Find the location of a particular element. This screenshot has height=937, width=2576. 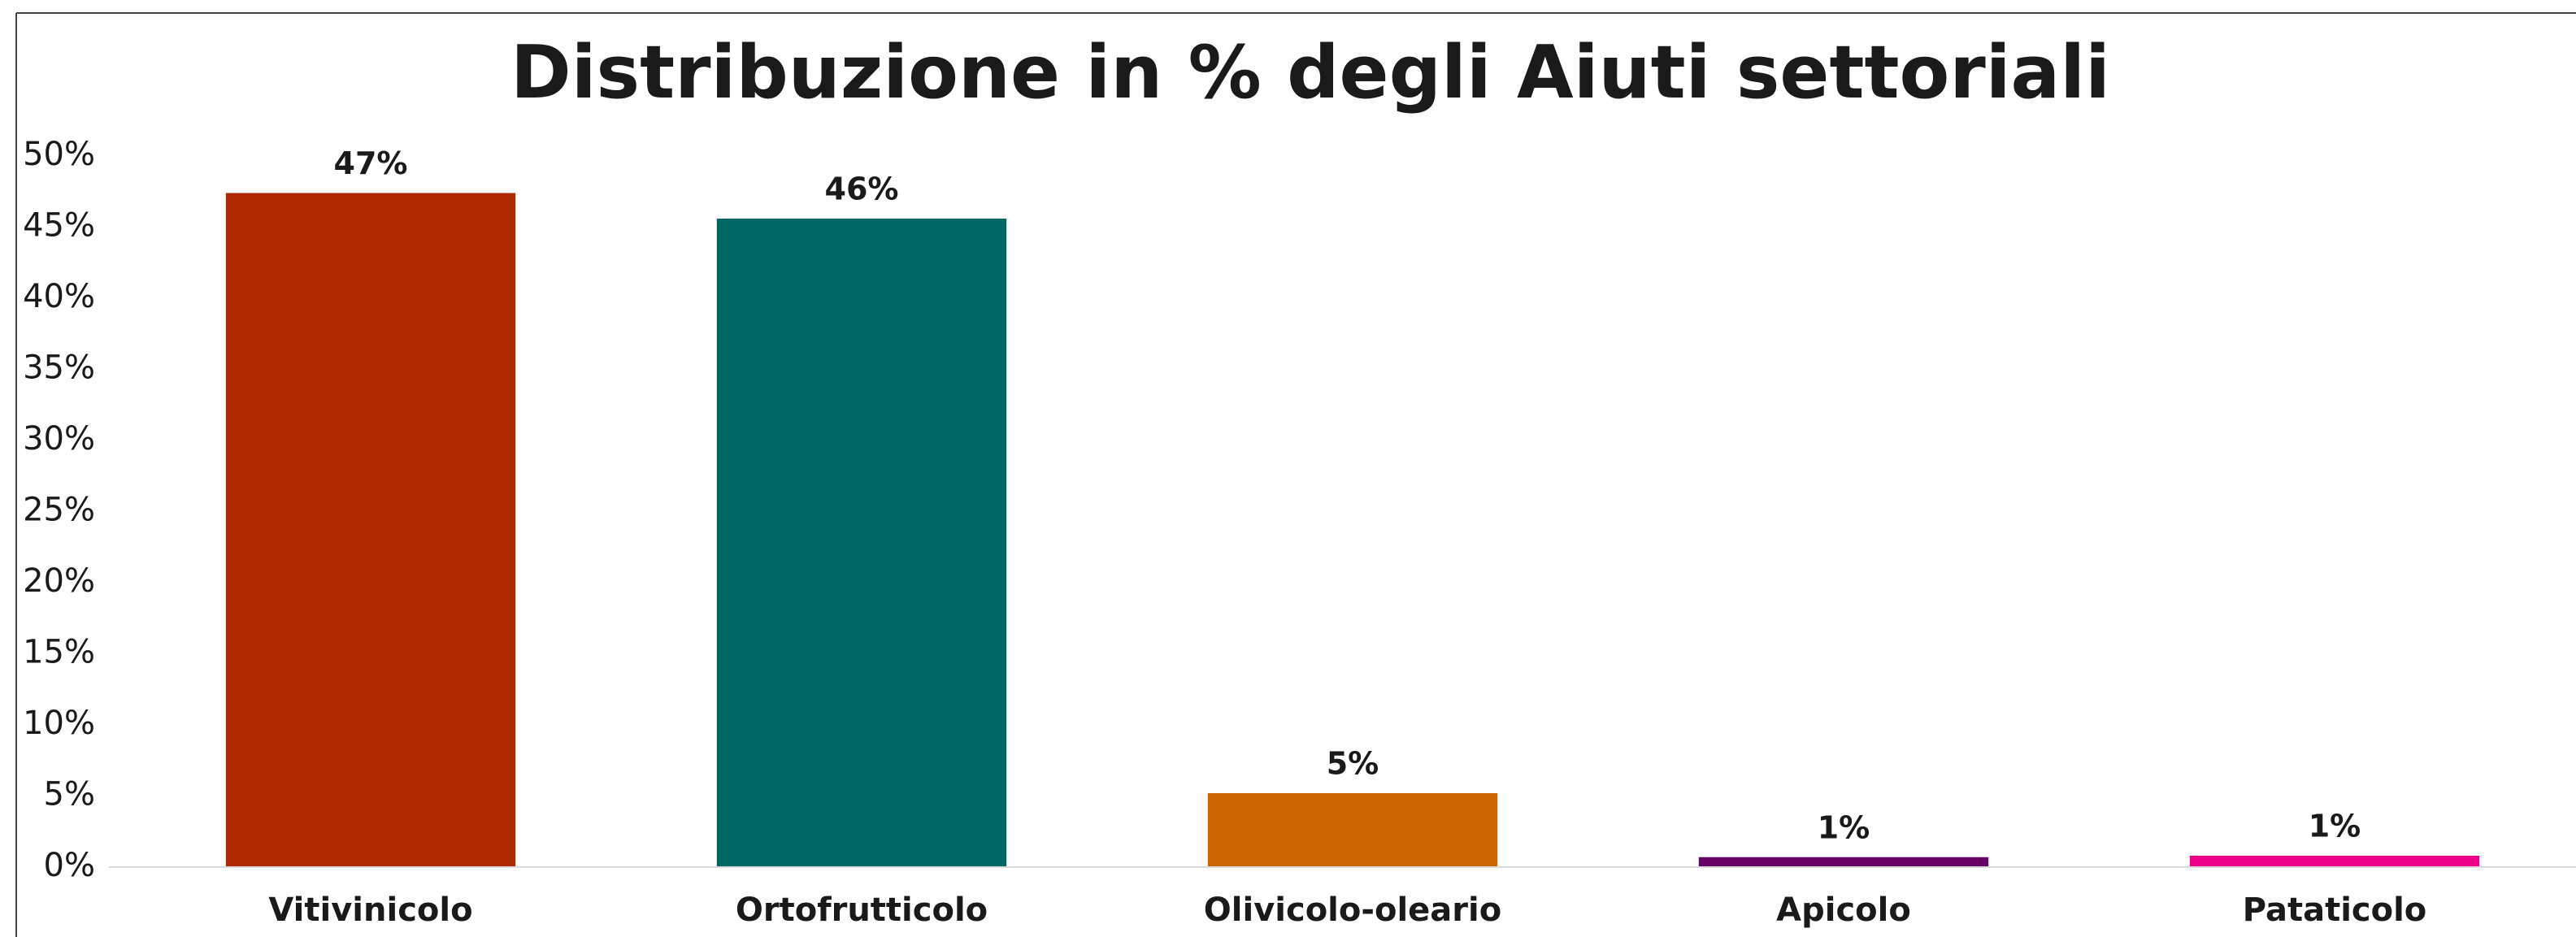

x-tick-label: Olivicolo-oleario is located at coordinates (1352, 910).